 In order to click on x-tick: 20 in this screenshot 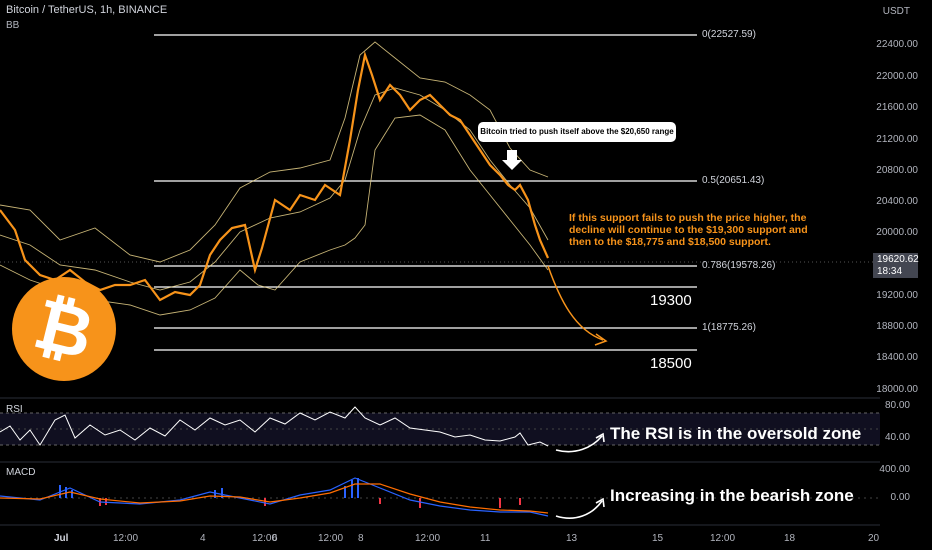, I will do `click(874, 538)`.